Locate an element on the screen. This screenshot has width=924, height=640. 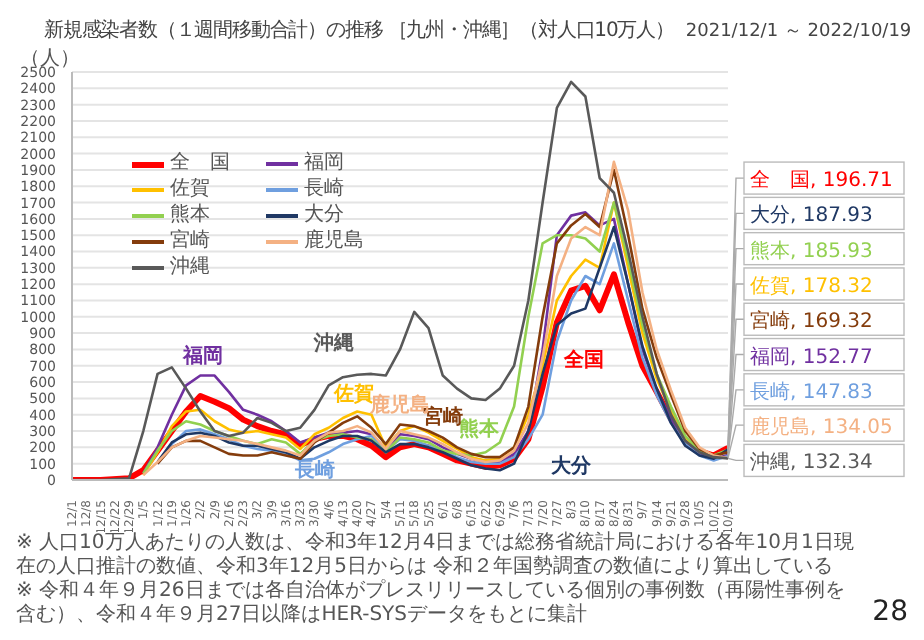
legend-label: 宮崎 is located at coordinates (190, 242).